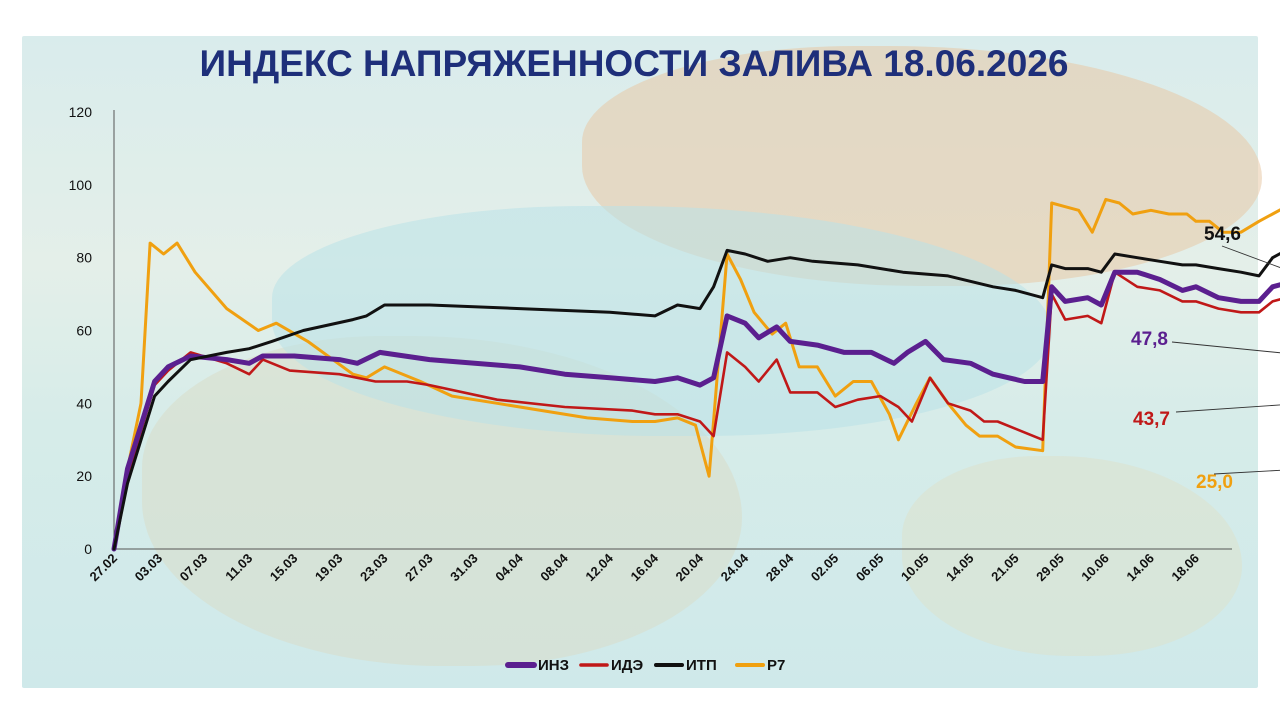  I want to click on end-label-layer: 47,8 43,7 54,6 25,0, so click(1205, 358).